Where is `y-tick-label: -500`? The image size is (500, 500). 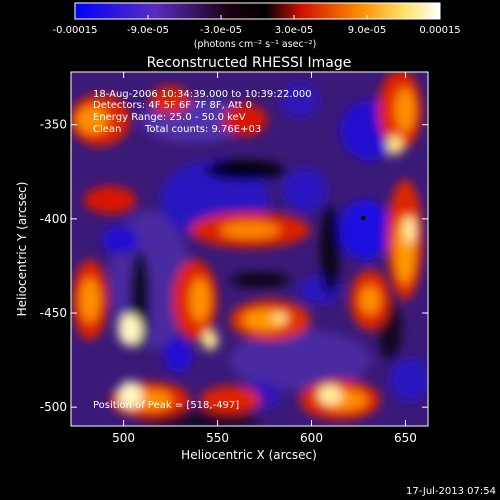
y-tick-label: -500 is located at coordinates (53, 407).